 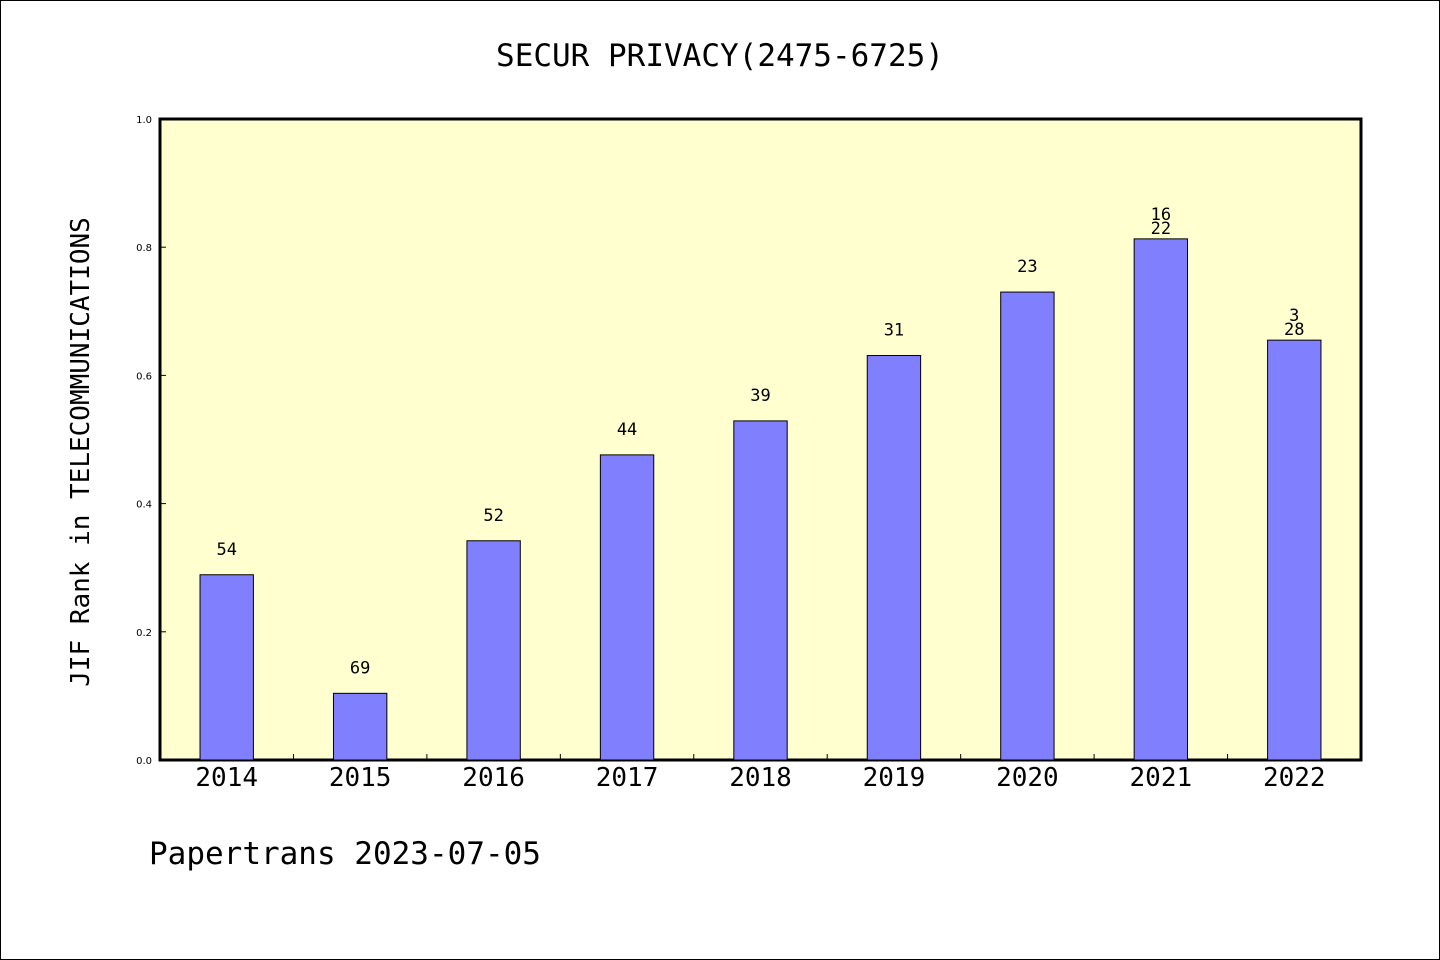 What do you see at coordinates (1161, 778) in the screenshot?
I see `x-tick-label: 2021` at bounding box center [1161, 778].